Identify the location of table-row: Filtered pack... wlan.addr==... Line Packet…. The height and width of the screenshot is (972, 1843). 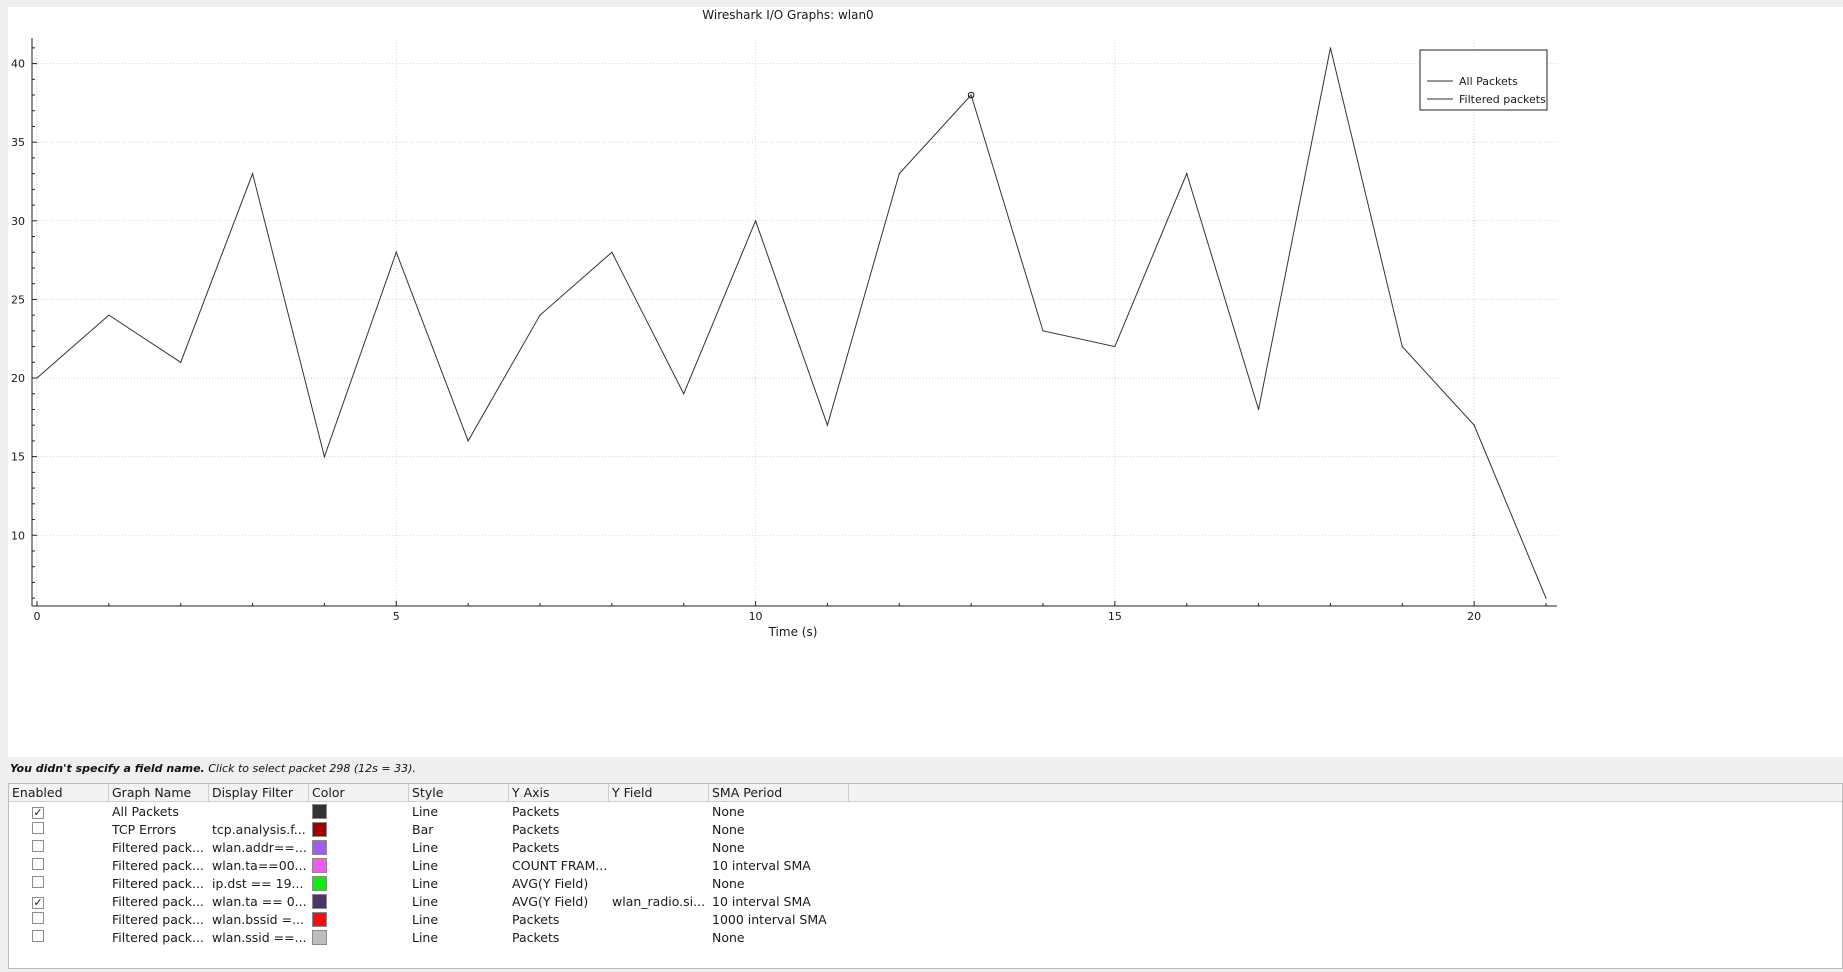
(925, 847).